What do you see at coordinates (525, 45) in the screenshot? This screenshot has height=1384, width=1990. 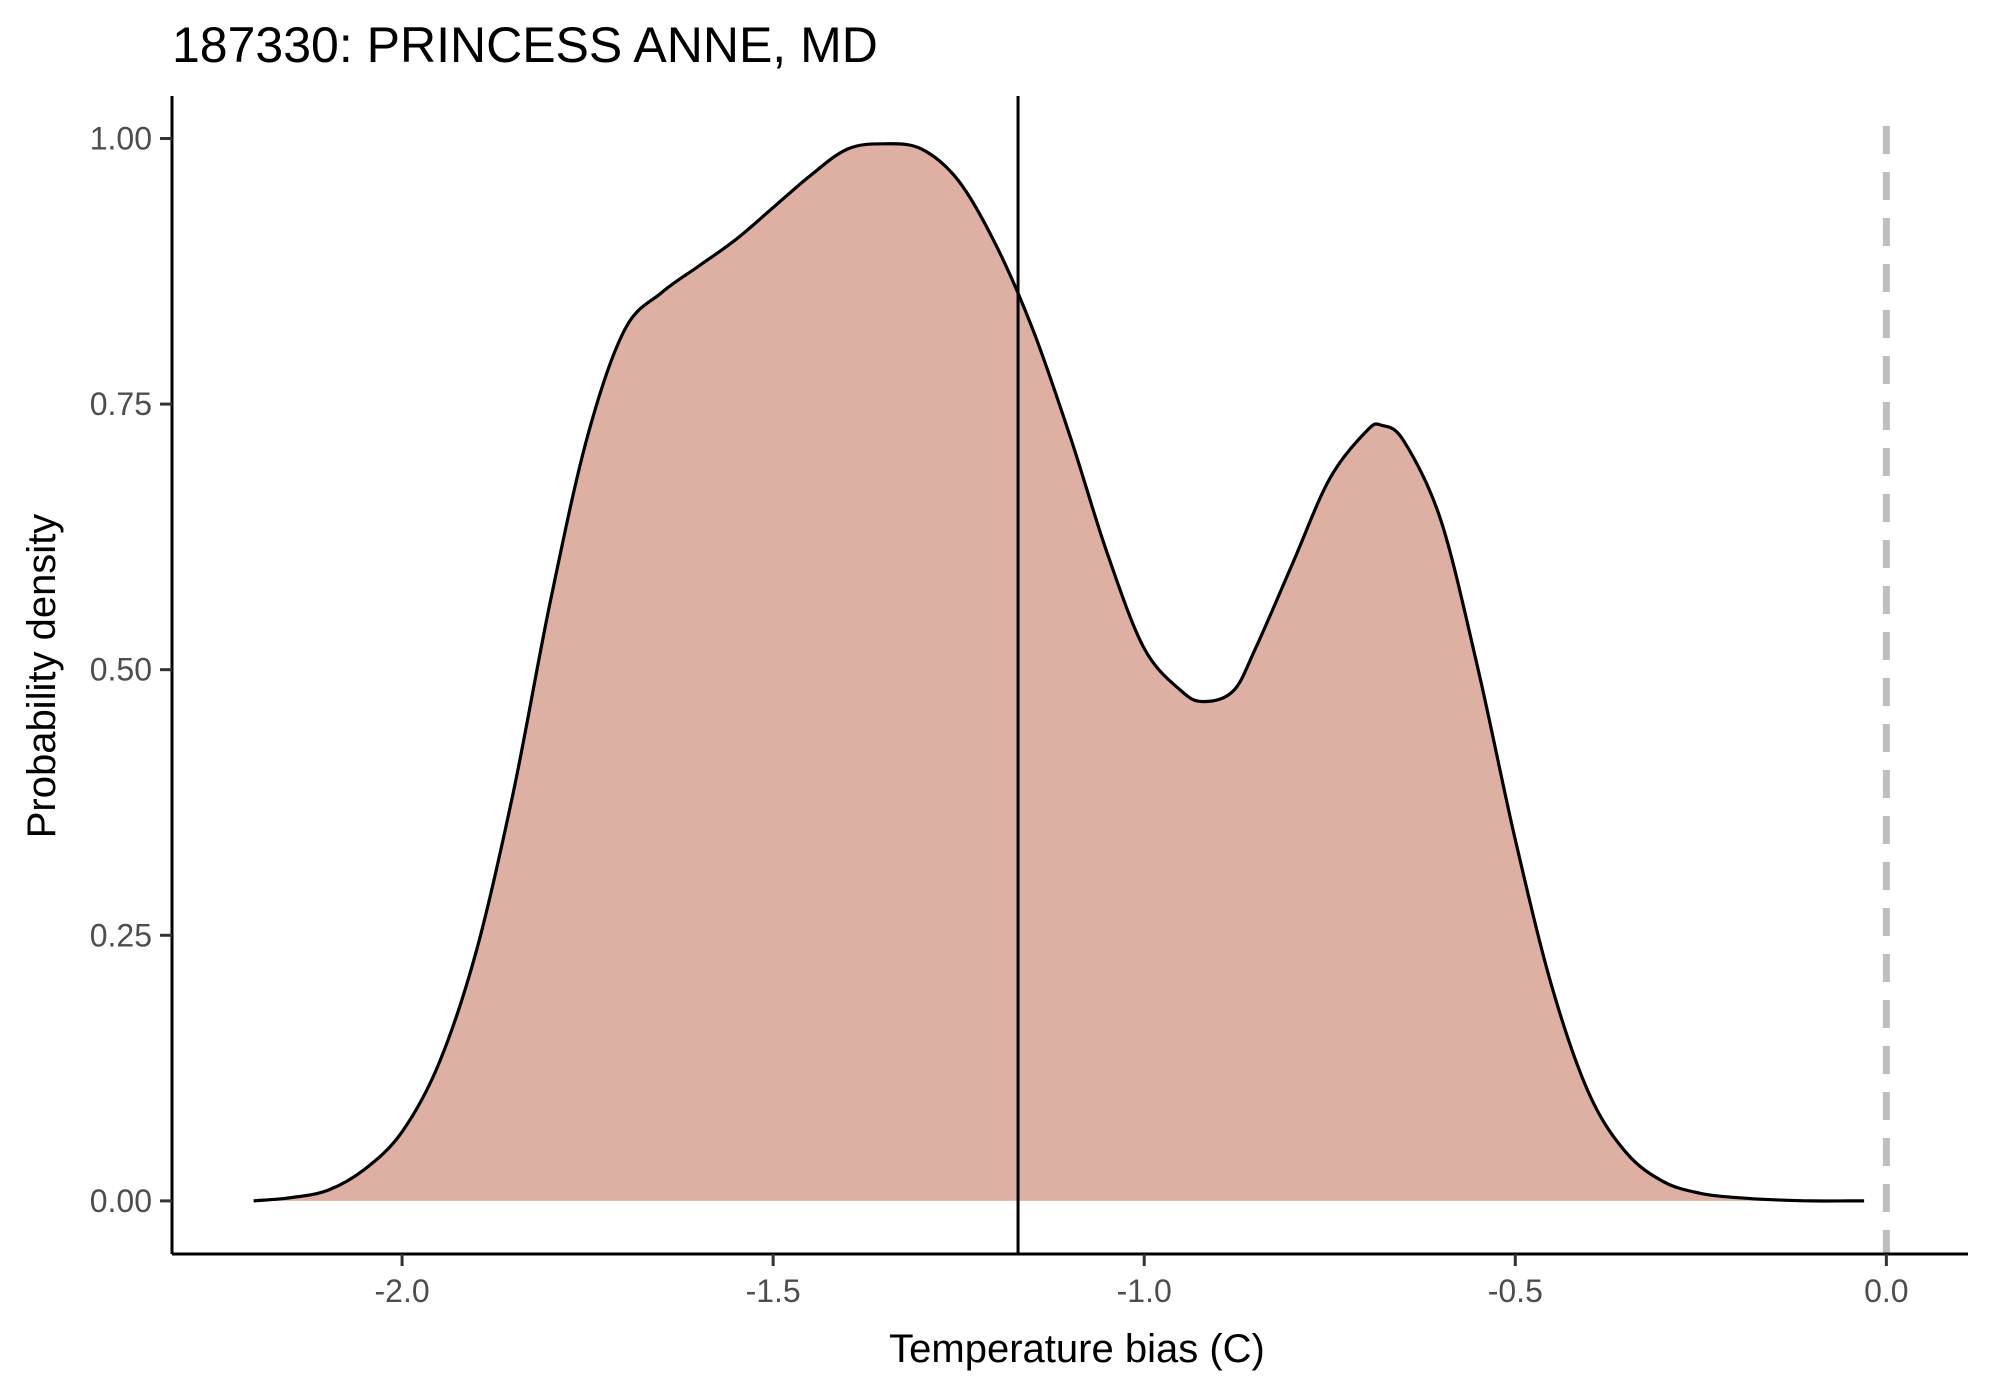 I see `chart-title: 187330: PRINCESS ANNE, MD` at bounding box center [525, 45].